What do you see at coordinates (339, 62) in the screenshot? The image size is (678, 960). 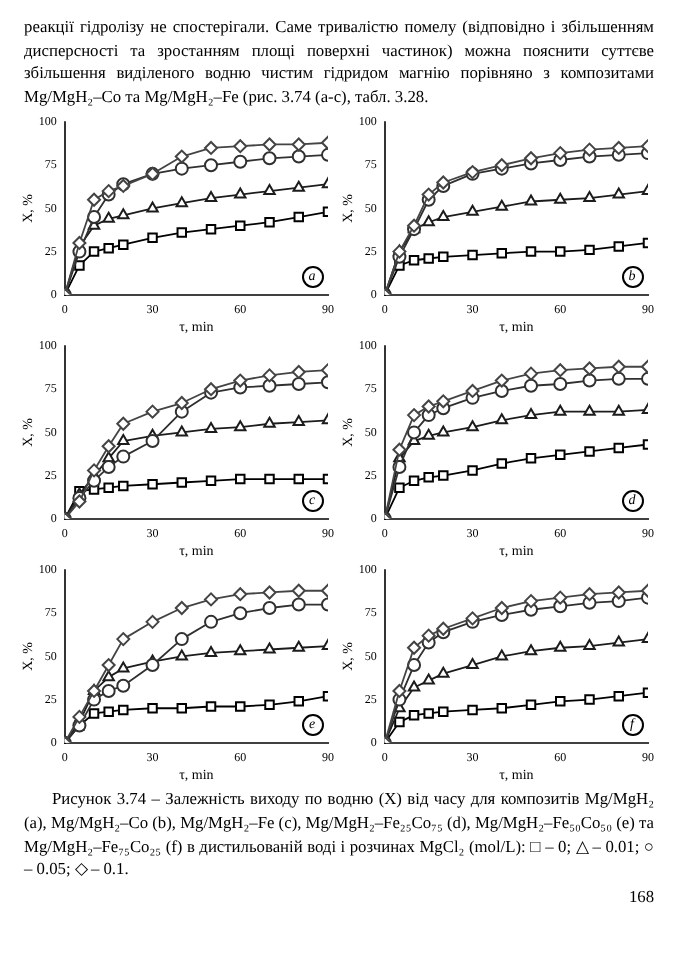 I see `text: реакції гідролізу не спостерігали. Саме тривалістю помелу (відповідно і збільшенням дисперсності та зростанням площі поверхні частинок) можна пояснити суттєве збільшення виділеного водню чистим гідридом магнію порівняно з композитами Mg/MgH₂–Co та Mg/MgH₂–Fe (рис. 3.74 (a-c), табл. 3.28.` at bounding box center [339, 62].